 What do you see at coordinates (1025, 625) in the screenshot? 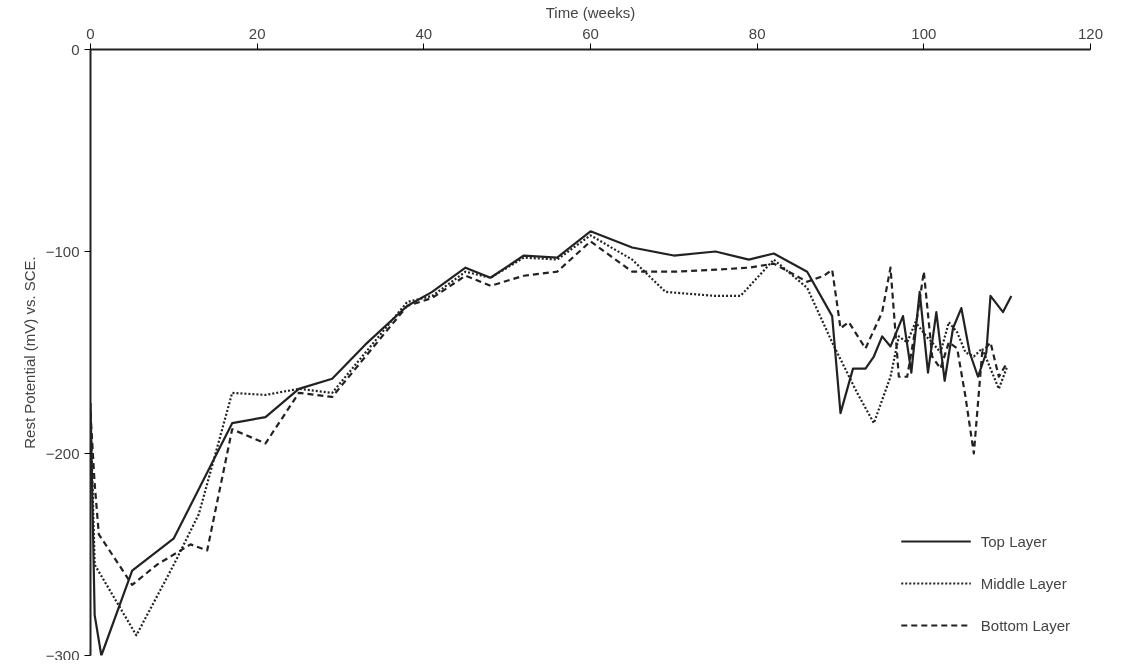
I see `legend-label: Bottom Layer` at bounding box center [1025, 625].